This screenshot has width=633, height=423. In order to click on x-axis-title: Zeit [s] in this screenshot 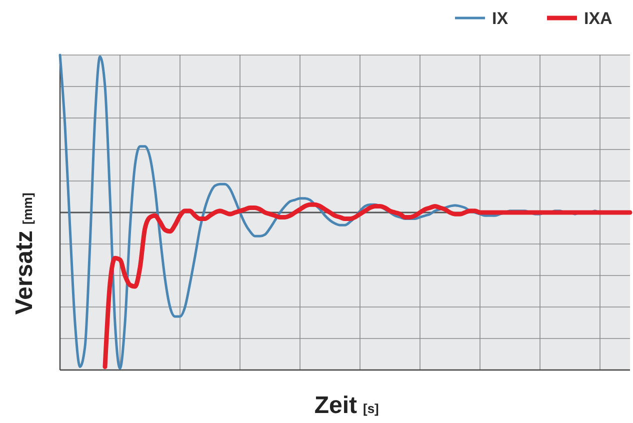, I will do `click(346, 405)`.